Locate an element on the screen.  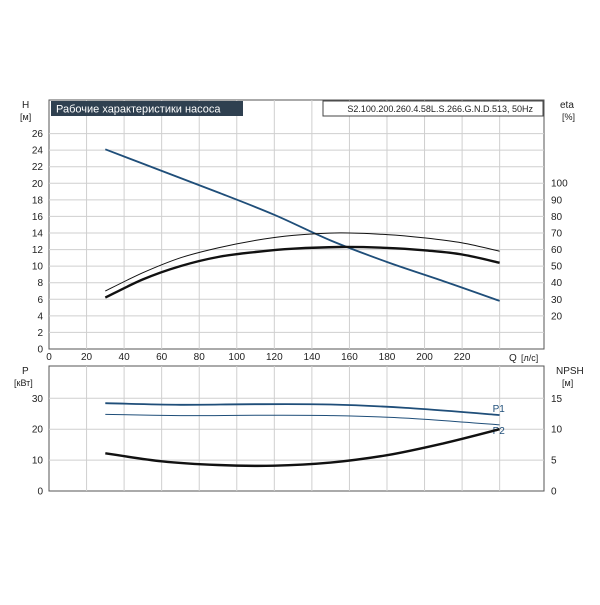
h-tick-label: 12 is located at coordinates (38, 250).